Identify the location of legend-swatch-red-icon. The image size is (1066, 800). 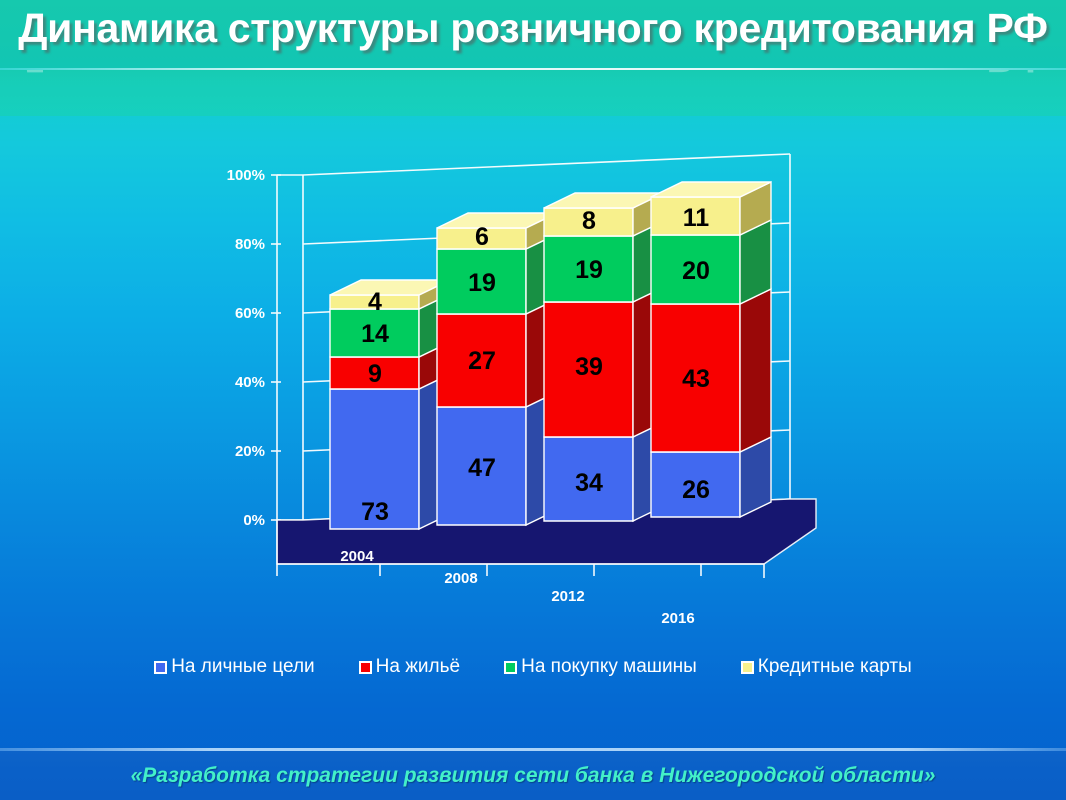
(365, 667).